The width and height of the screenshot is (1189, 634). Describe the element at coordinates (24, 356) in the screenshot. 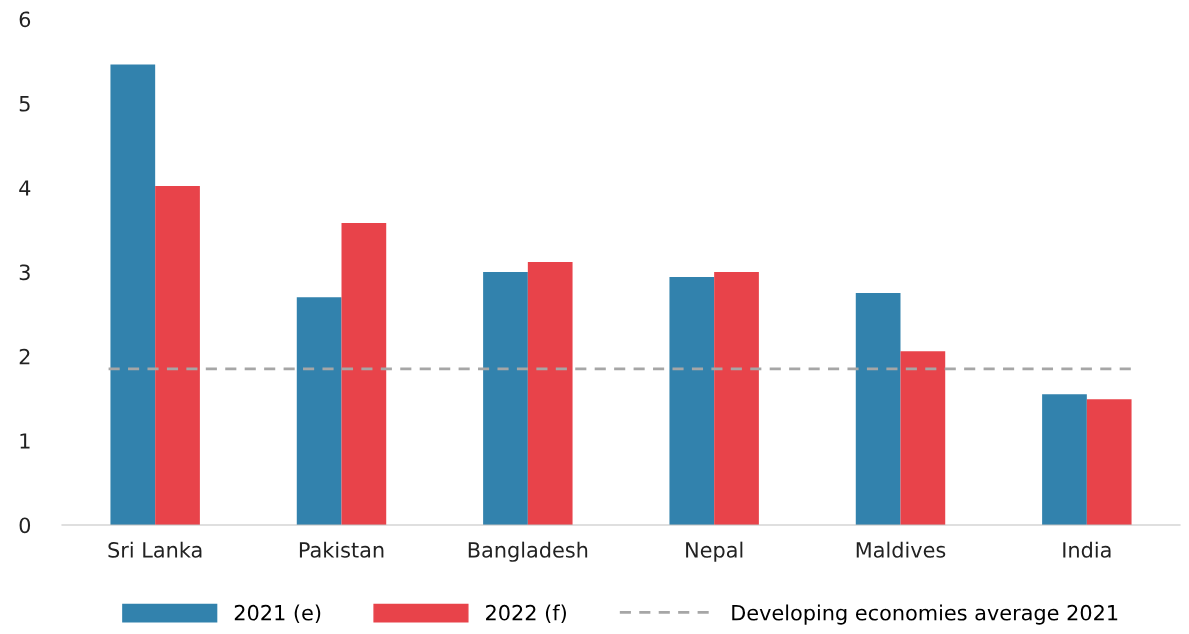

I see `y-tick-label: 2` at that location.